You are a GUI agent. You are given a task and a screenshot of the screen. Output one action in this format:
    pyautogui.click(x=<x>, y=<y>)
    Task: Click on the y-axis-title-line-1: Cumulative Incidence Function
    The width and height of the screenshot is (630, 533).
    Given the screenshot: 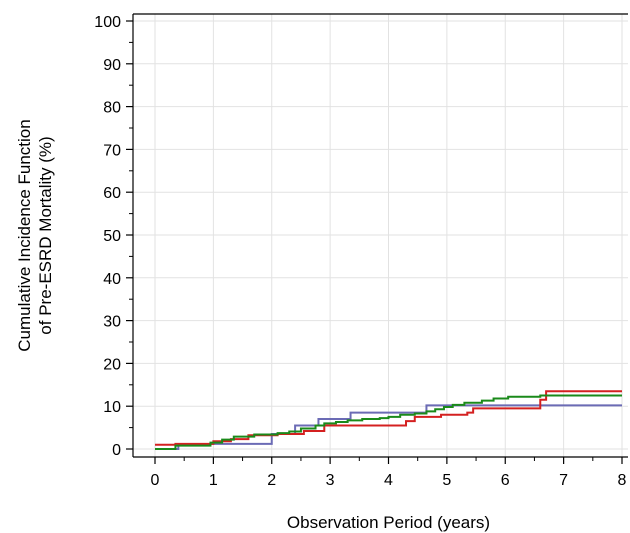 What is the action you would take?
    pyautogui.click(x=24, y=235)
    